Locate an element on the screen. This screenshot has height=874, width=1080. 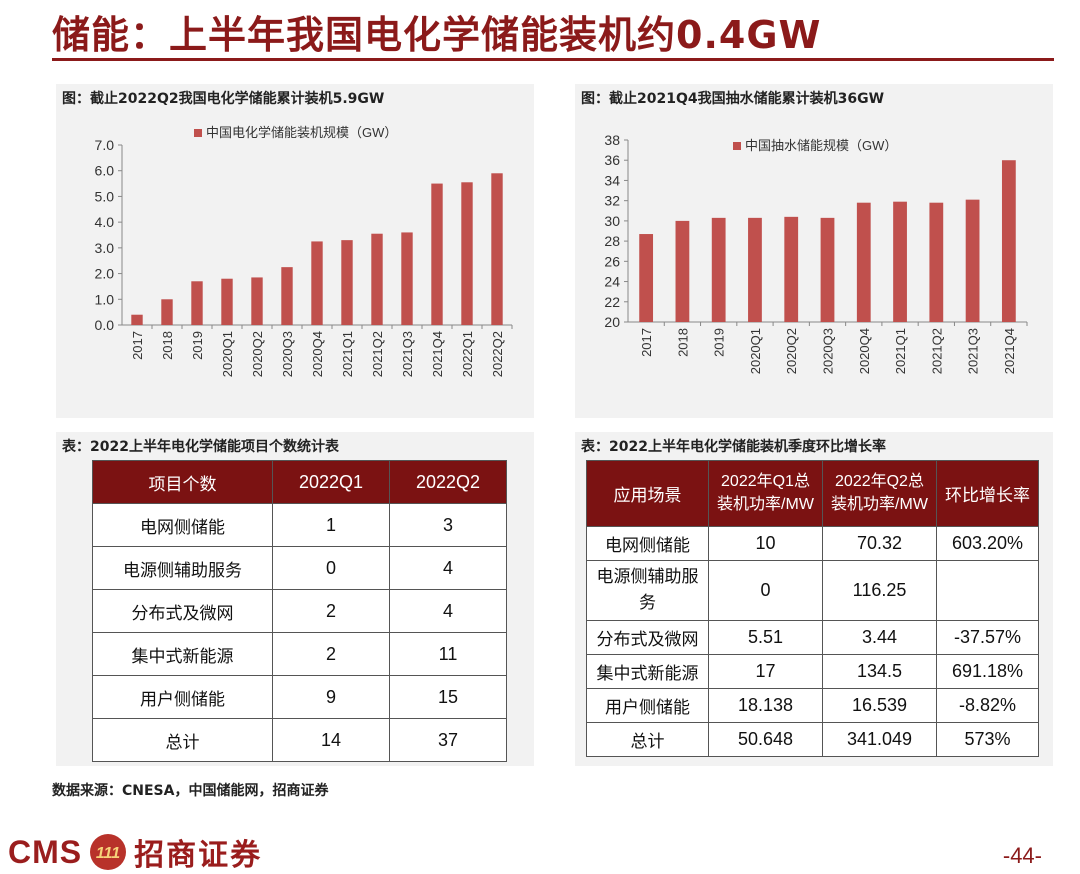
table1-header-cell: 2022Q2 is located at coordinates (448, 482).